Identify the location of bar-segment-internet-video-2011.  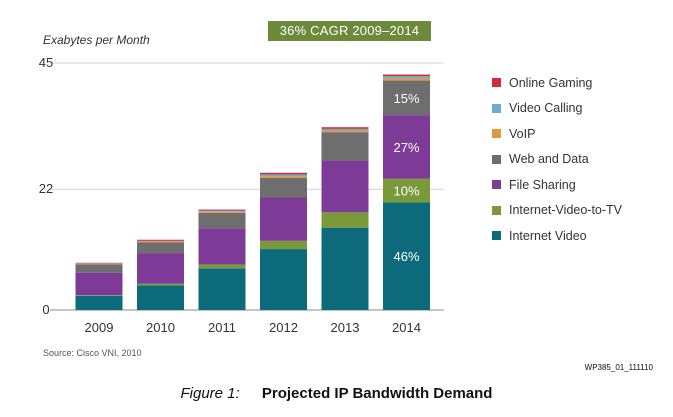
(222, 289).